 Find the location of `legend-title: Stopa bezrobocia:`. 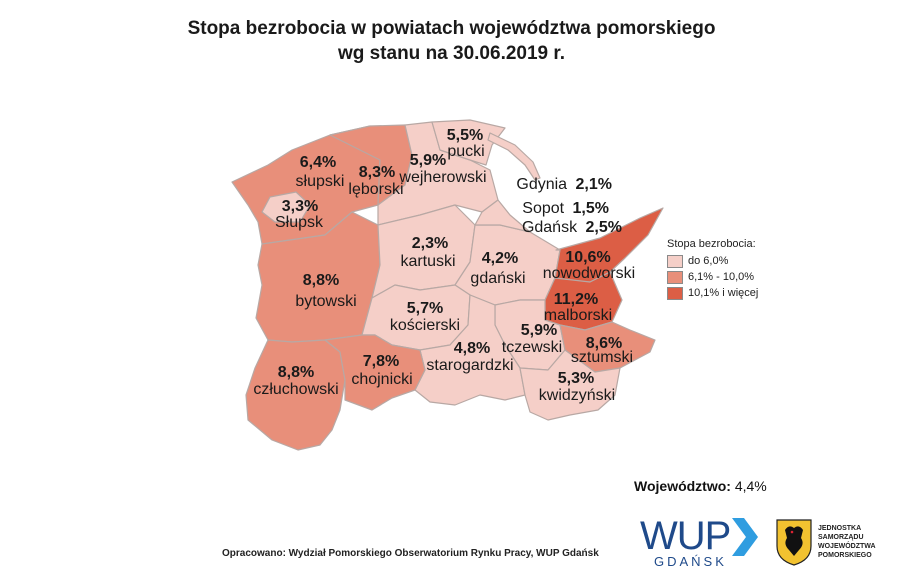

legend-title: Stopa bezrobocia: is located at coordinates (711, 244).